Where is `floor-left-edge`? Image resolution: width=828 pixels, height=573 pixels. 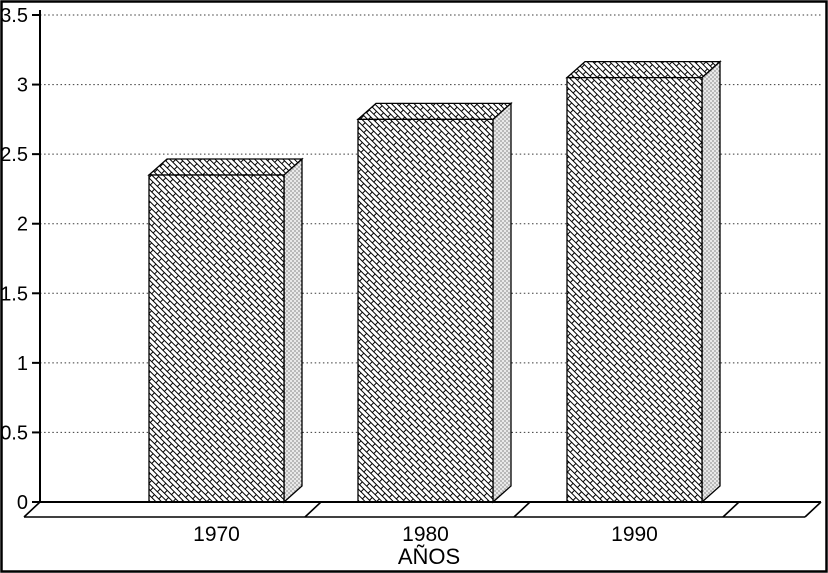 floor-left-edge is located at coordinates (32, 509).